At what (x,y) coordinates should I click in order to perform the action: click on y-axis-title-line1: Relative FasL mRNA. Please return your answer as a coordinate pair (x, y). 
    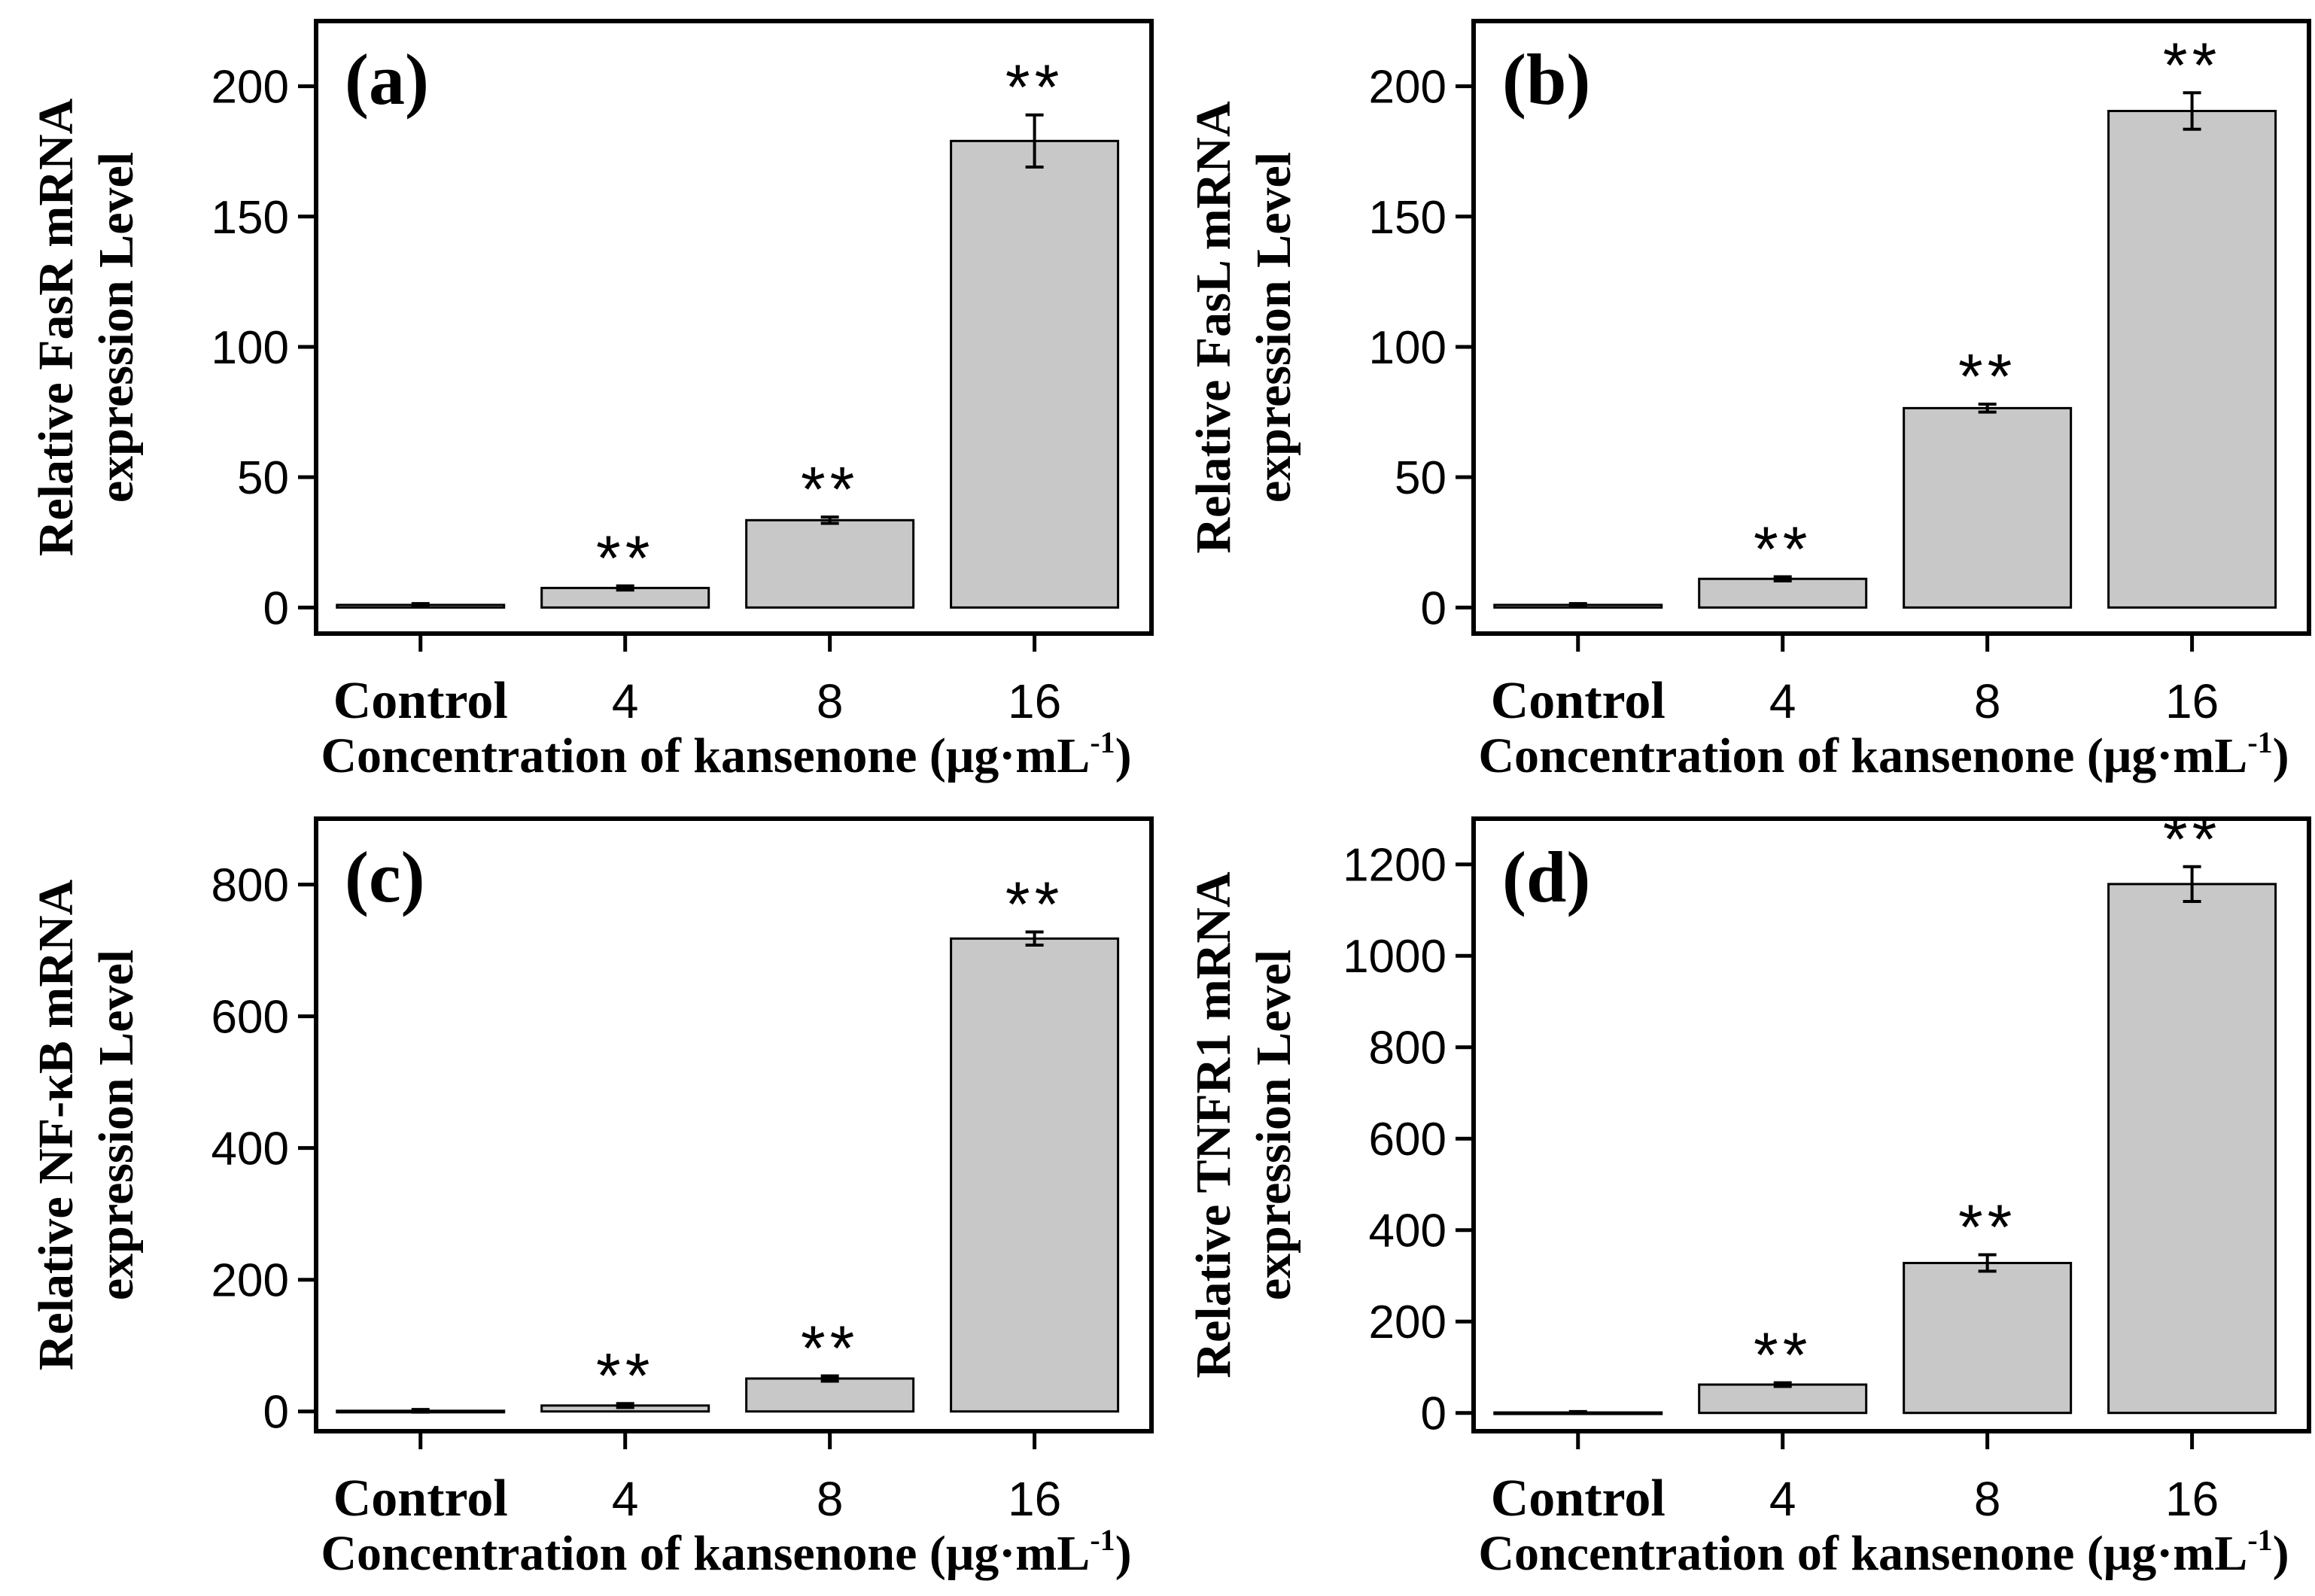
    Looking at the image, I should click on (1213, 327).